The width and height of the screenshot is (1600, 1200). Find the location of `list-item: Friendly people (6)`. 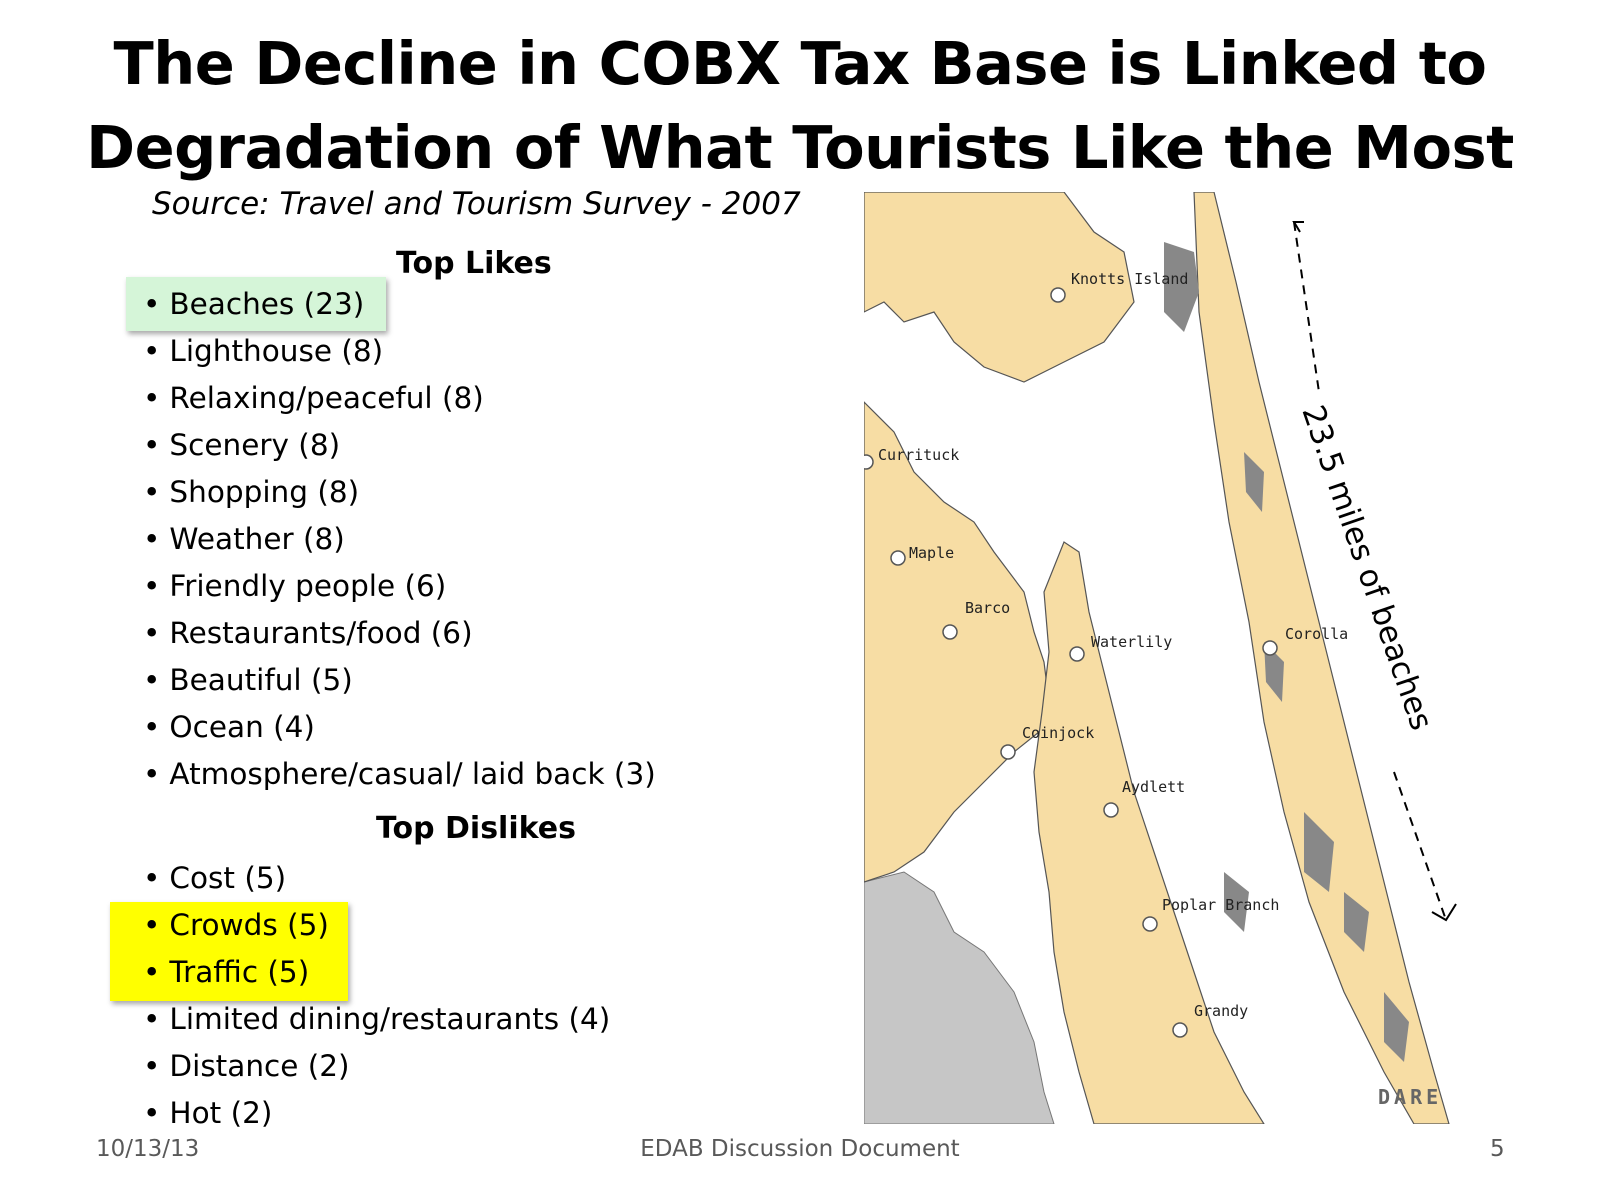

list-item: Friendly people (6) is located at coordinates (399, 586).